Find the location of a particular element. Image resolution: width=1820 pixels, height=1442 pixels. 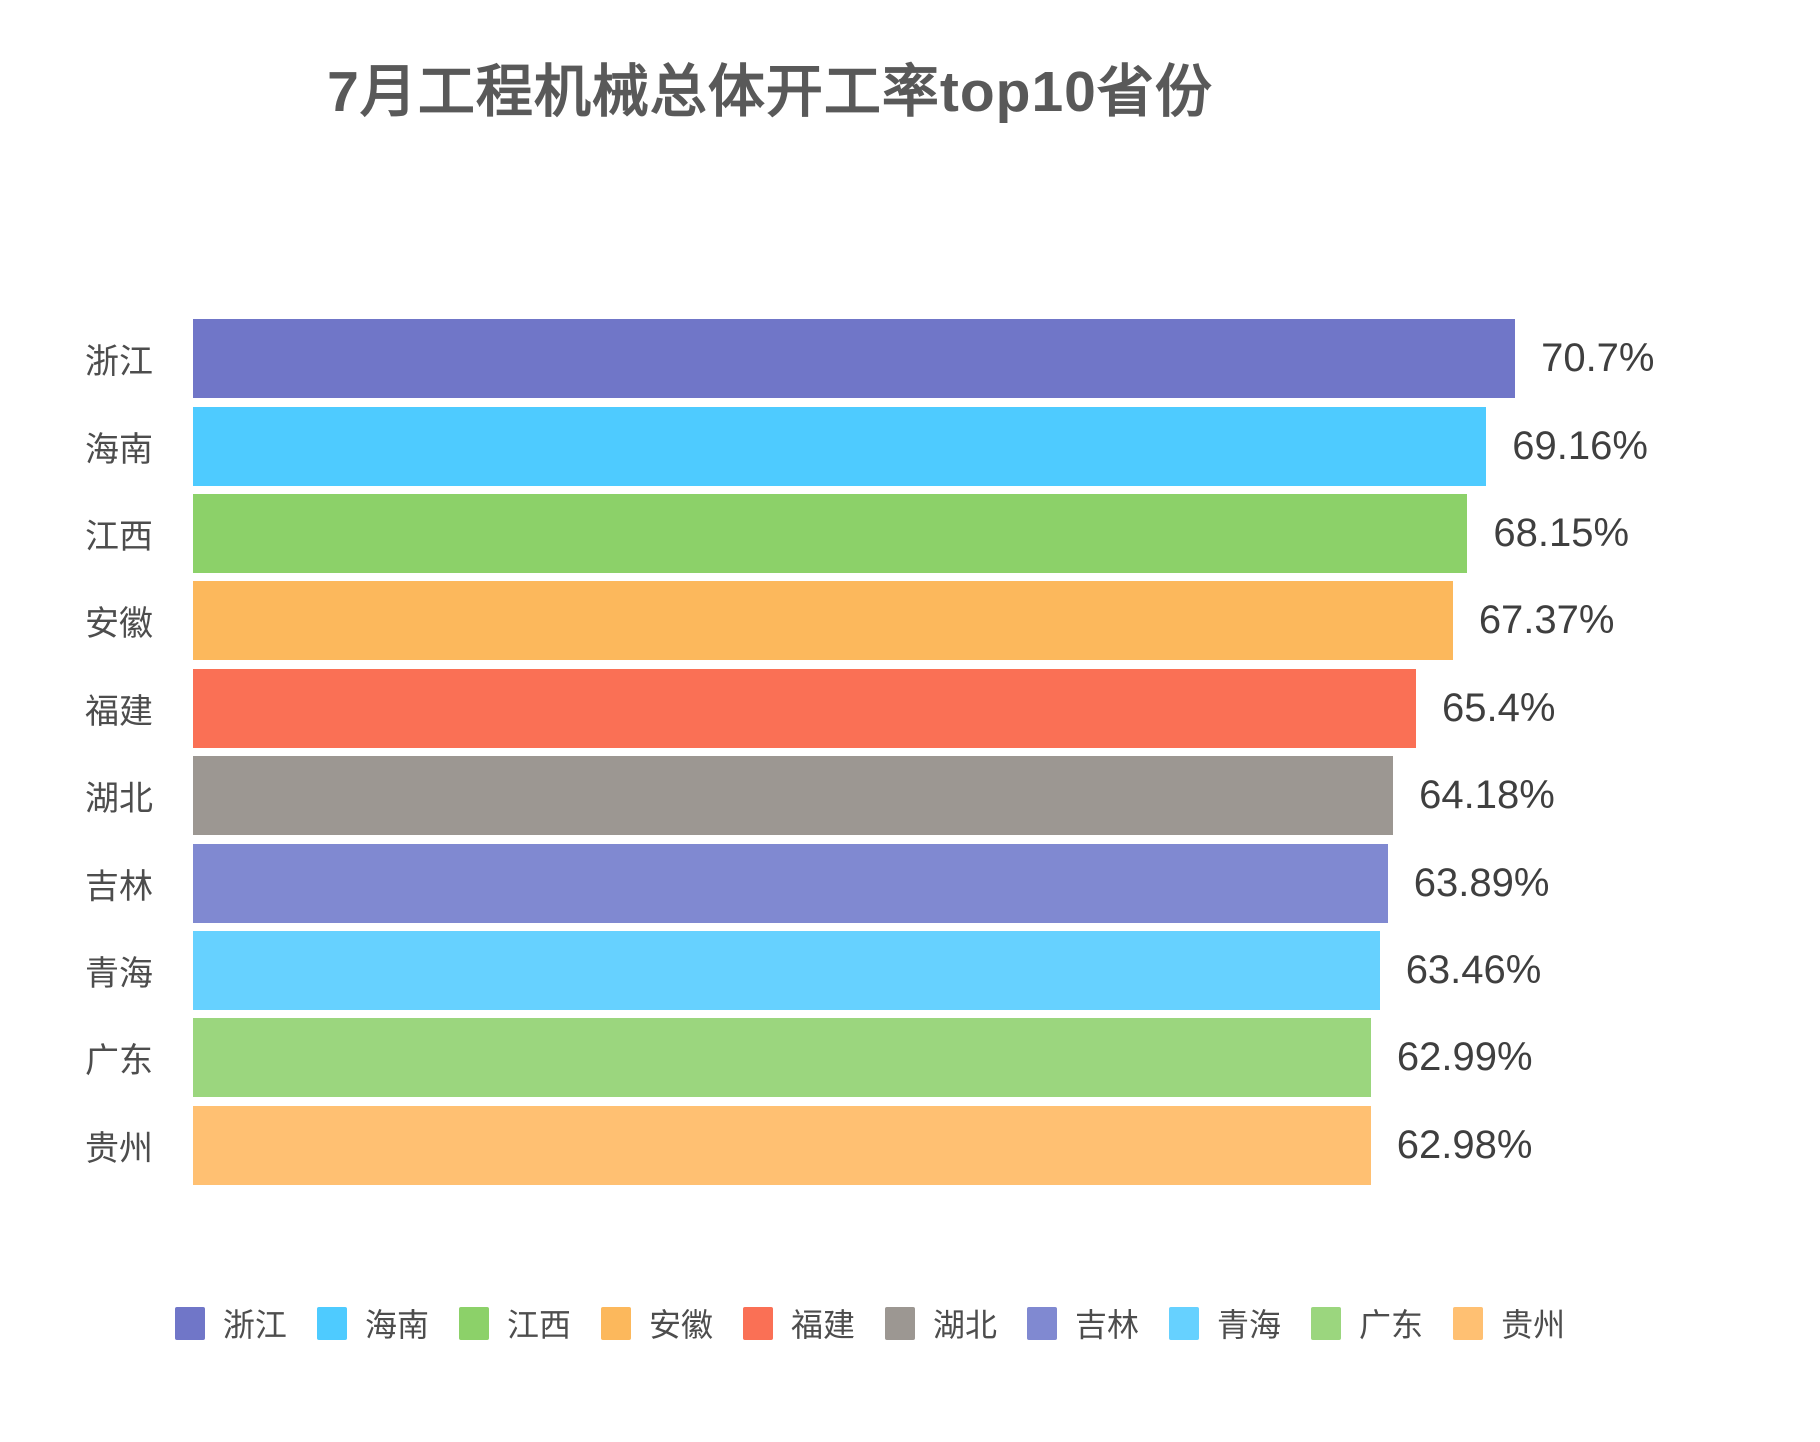

legend-item-label: 贵州 is located at coordinates (1533, 1325).